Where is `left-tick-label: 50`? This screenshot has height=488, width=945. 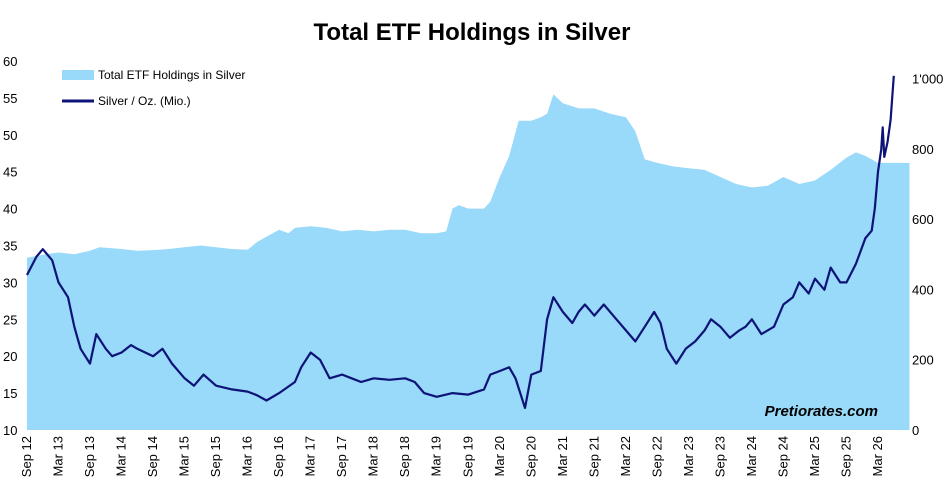 left-tick-label: 50 is located at coordinates (10, 135).